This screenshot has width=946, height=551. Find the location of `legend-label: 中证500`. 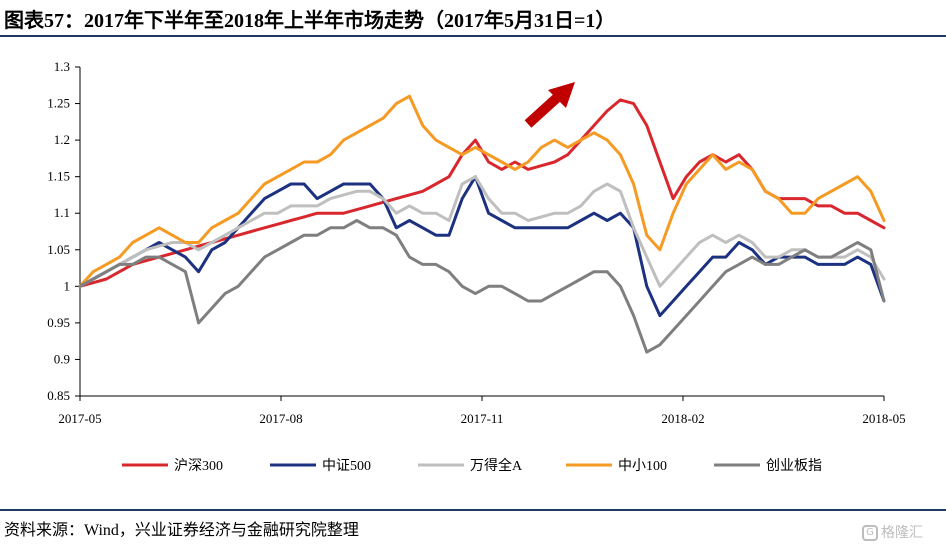

legend-label: 中证500 is located at coordinates (346, 466).